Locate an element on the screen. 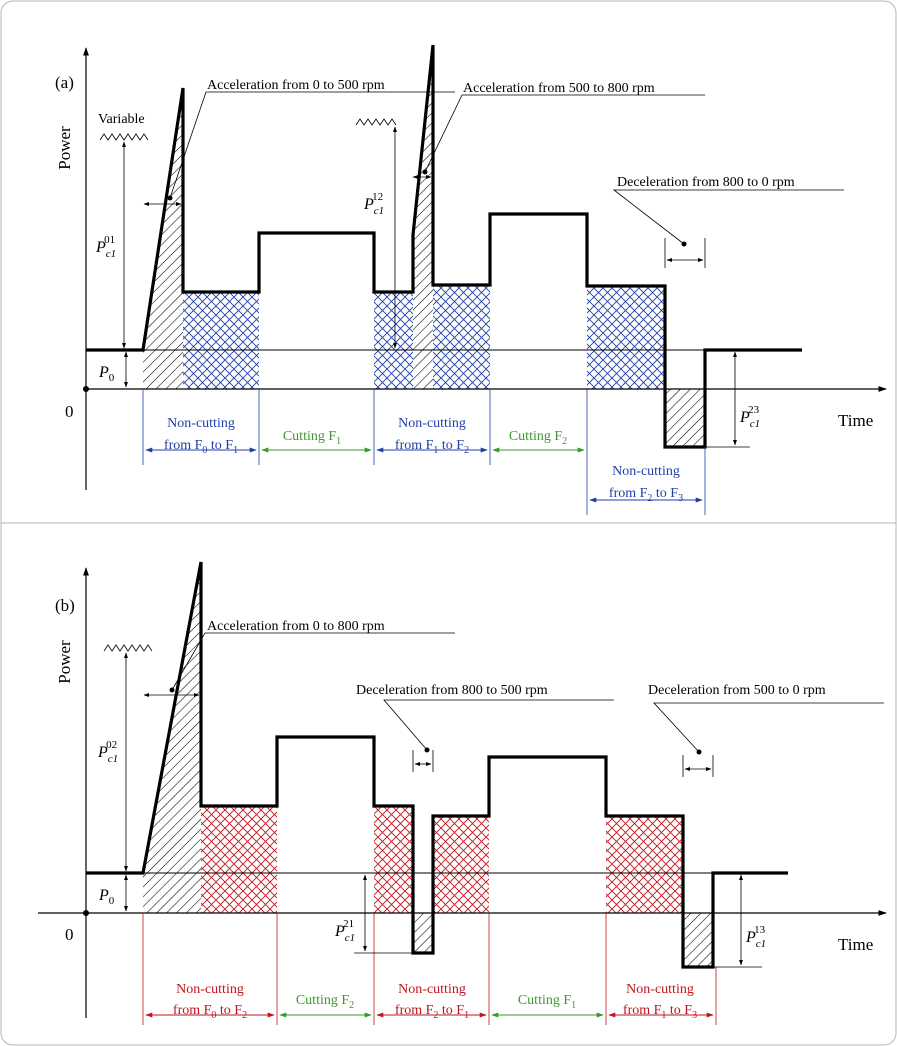  seg-a-nc3-line2: from F2 to F3 is located at coordinates (646, 495).